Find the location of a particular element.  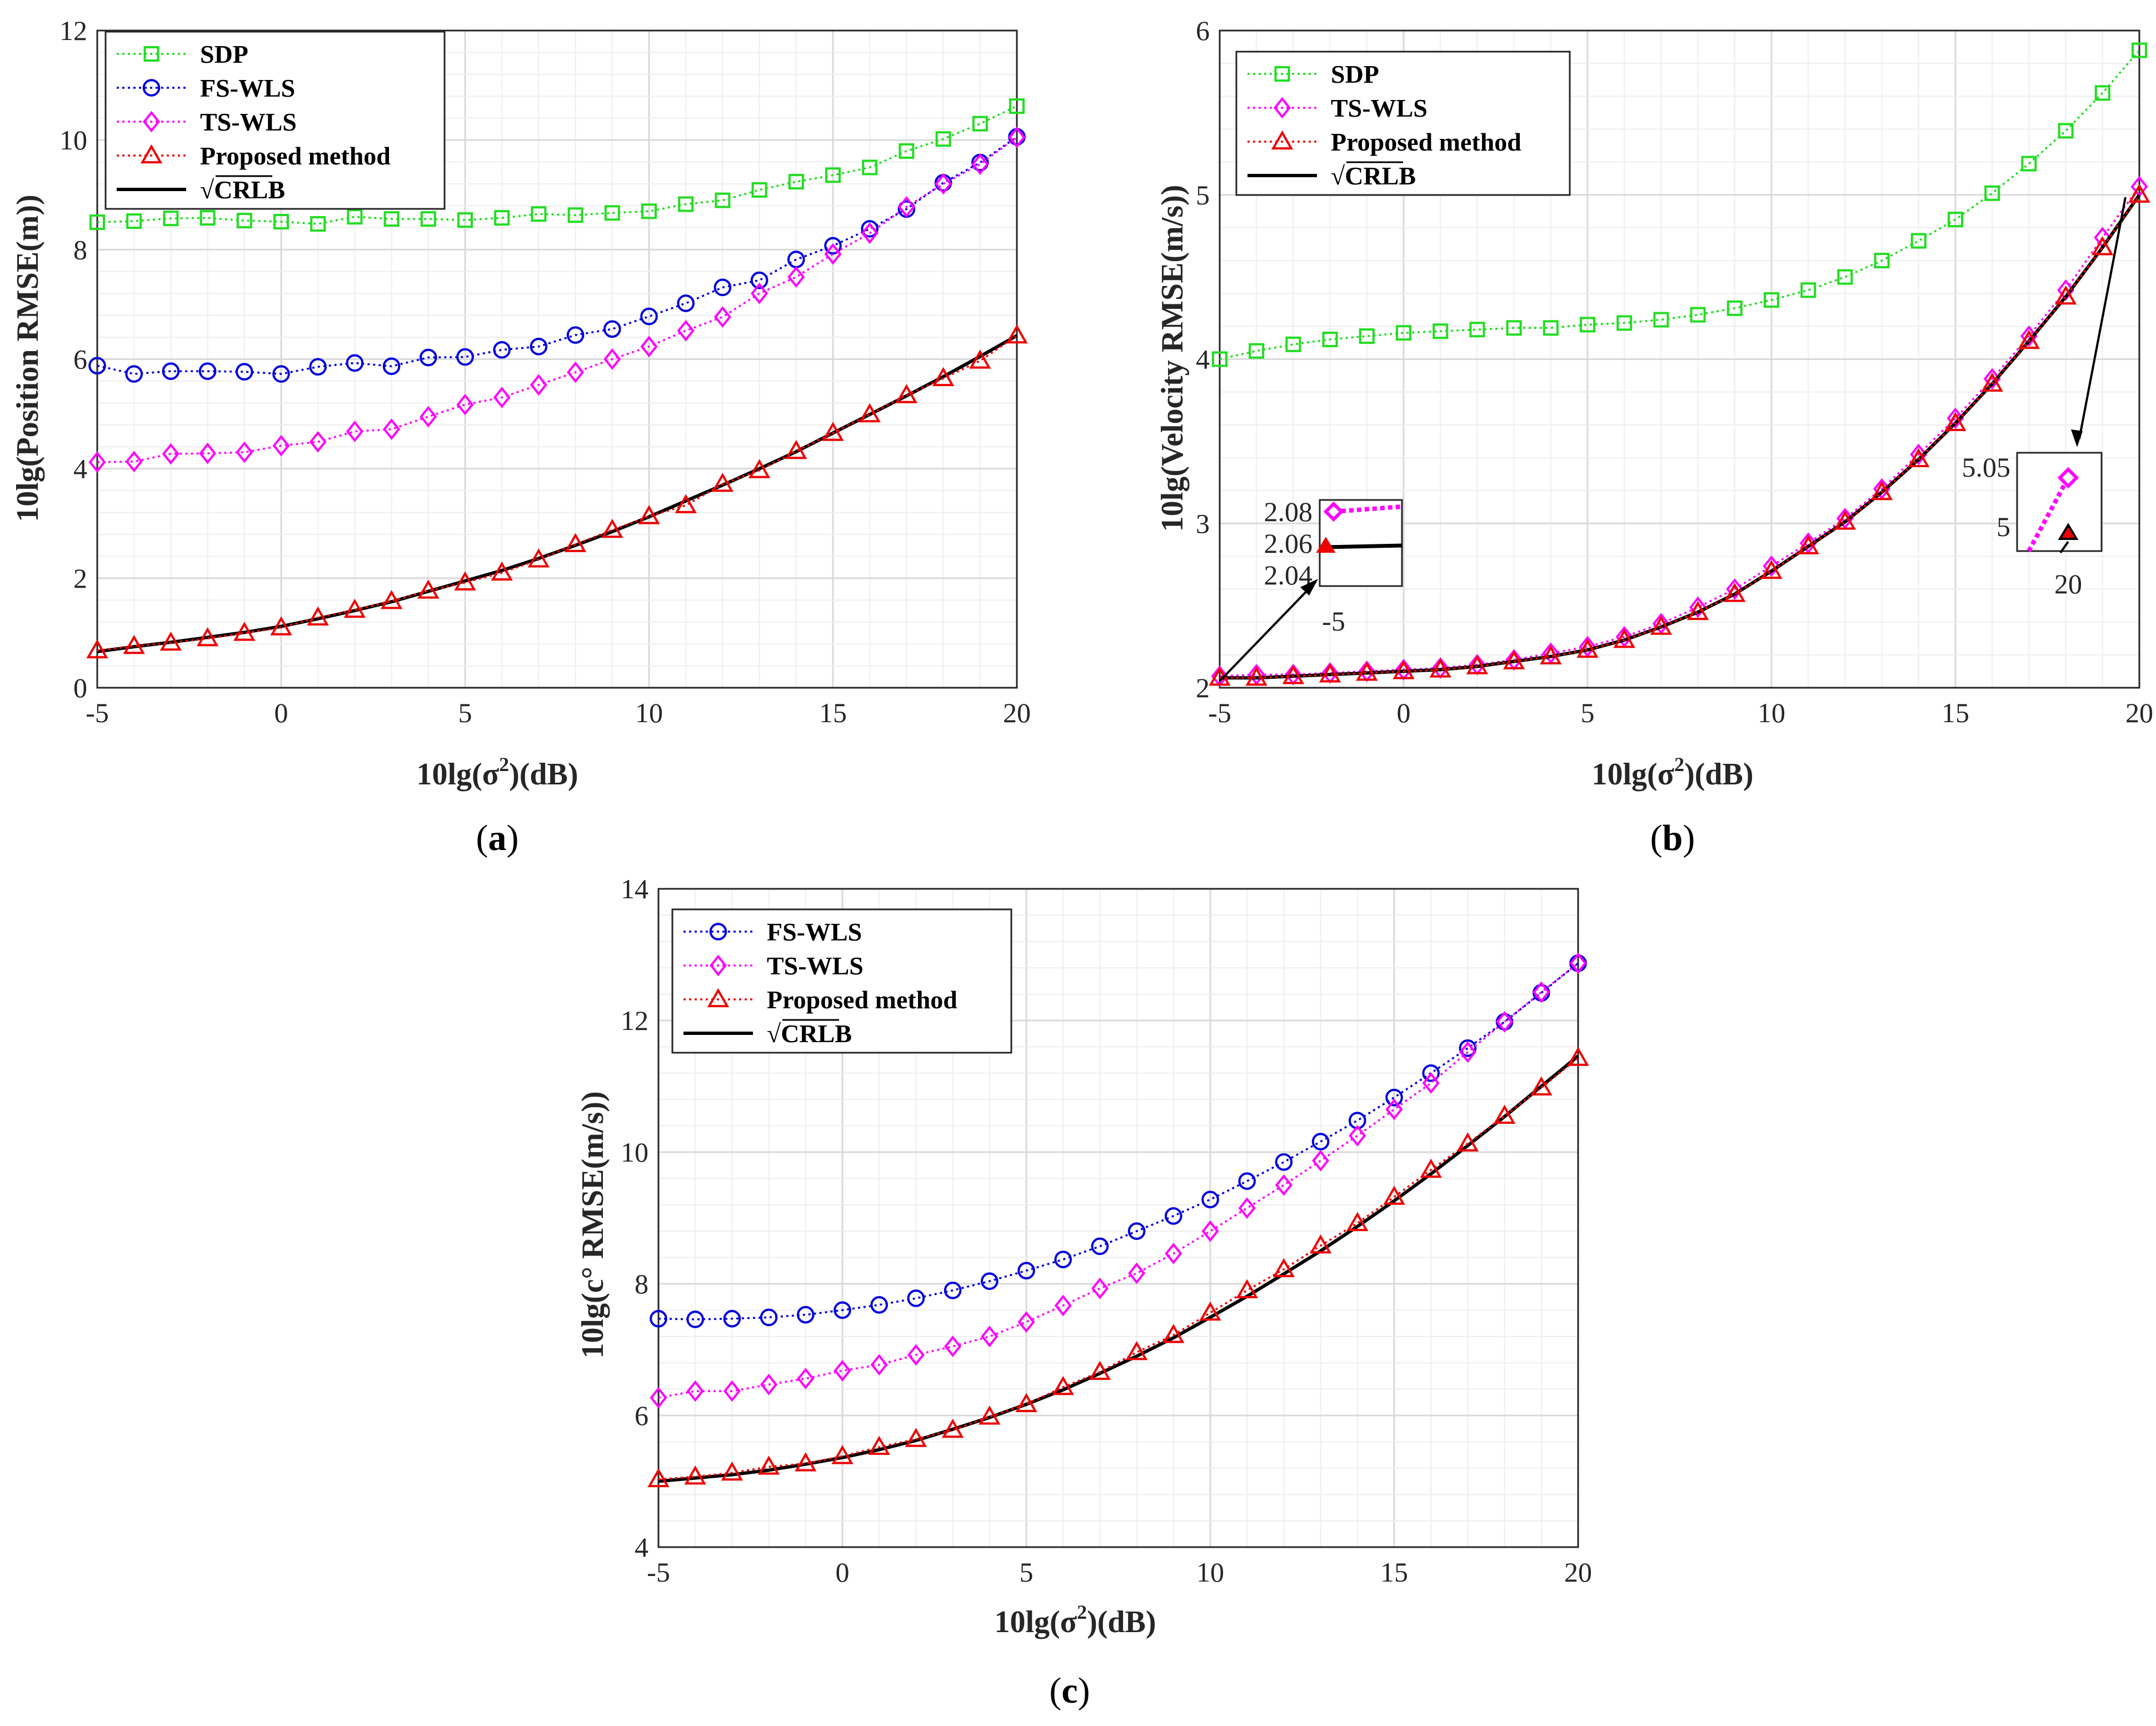

caption-b: (b) is located at coordinates (1672, 838).